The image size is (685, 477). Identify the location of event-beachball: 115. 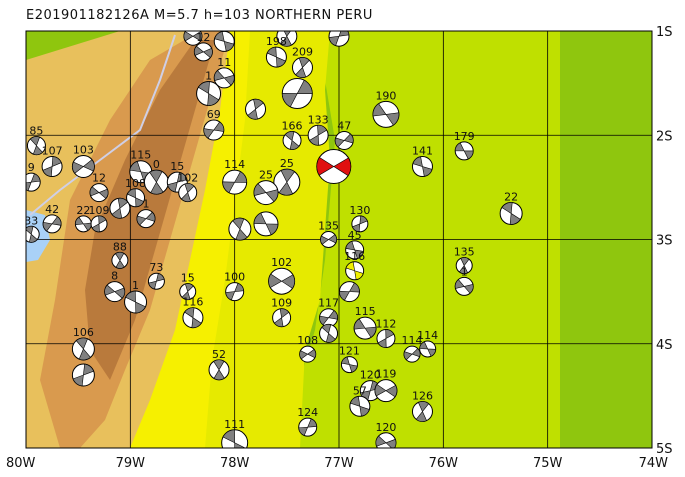
(365, 322).